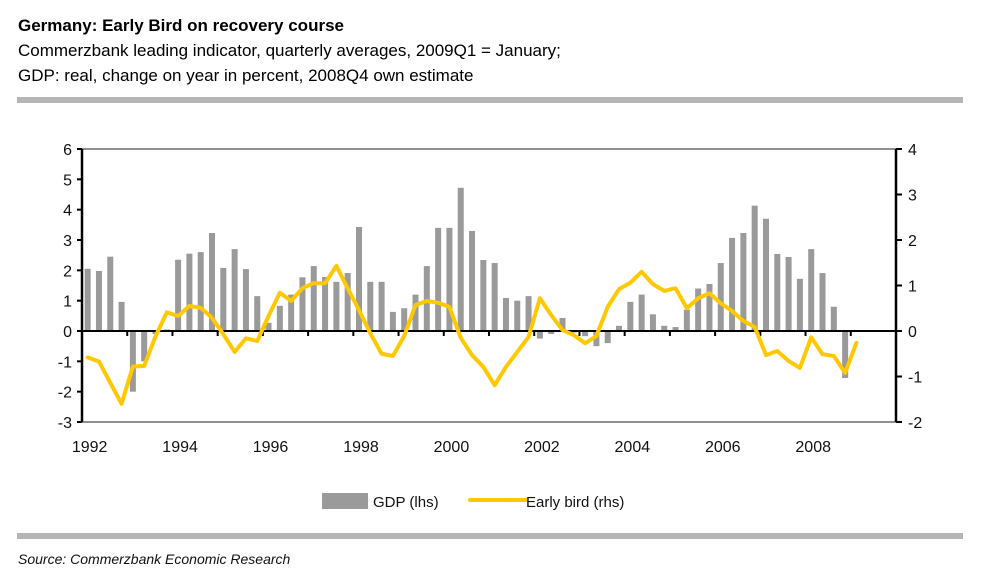 This screenshot has height=579, width=981. Describe the element at coordinates (406, 502) in the screenshot. I see `legend-gdp-label: GDP (lhs)` at that location.